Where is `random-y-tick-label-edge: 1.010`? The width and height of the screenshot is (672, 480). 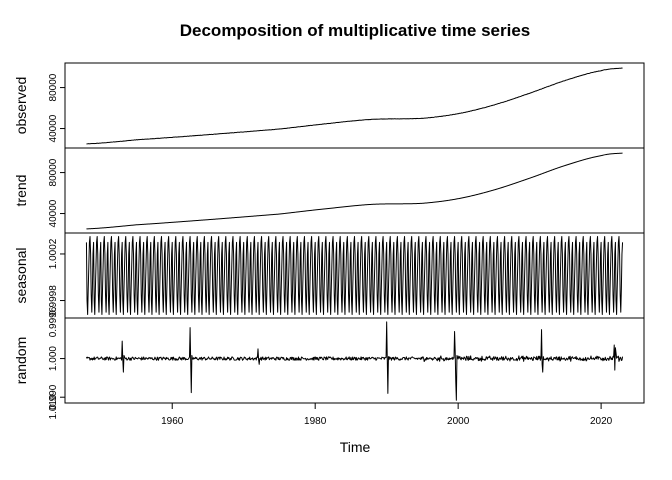 random-y-tick-label-edge: 1.010 is located at coordinates (53, 406).